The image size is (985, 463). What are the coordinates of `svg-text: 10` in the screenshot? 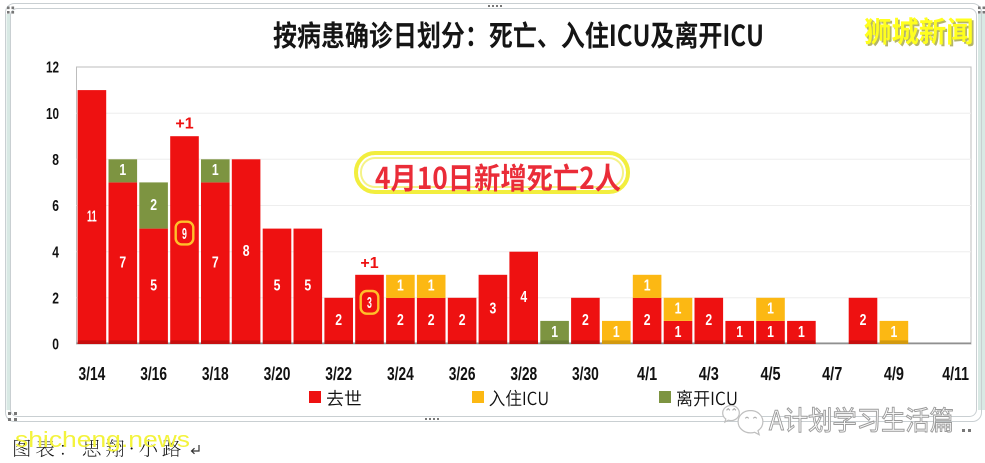 It's located at (52, 114).